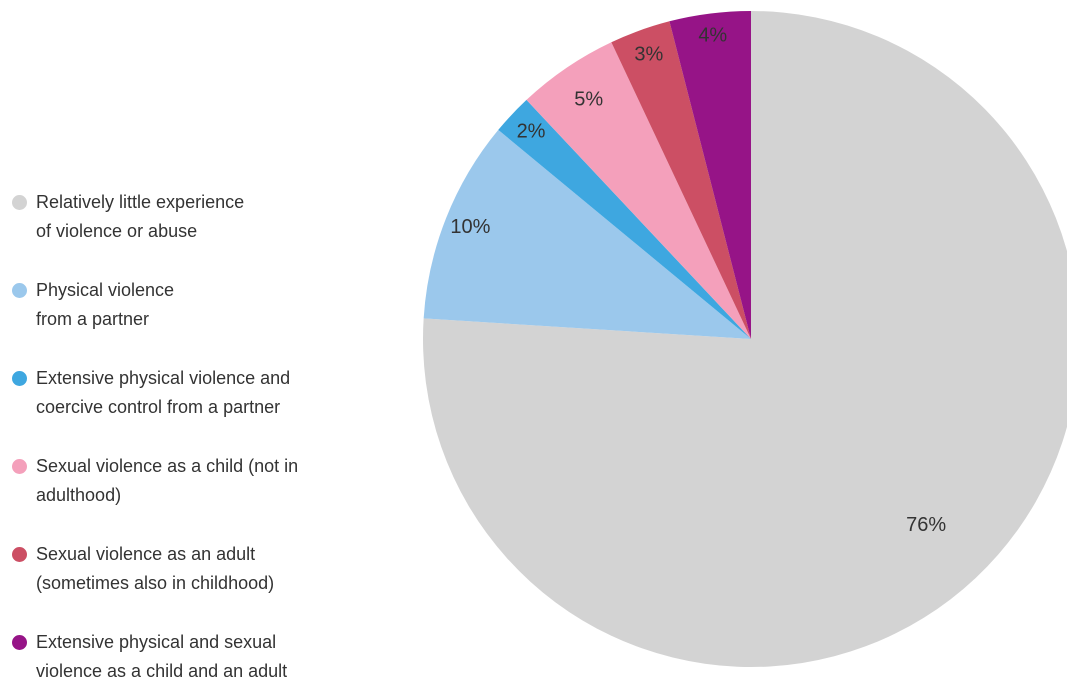 The image size is (1067, 688). I want to click on pie-slice-sexual-adult, so click(681, 180).